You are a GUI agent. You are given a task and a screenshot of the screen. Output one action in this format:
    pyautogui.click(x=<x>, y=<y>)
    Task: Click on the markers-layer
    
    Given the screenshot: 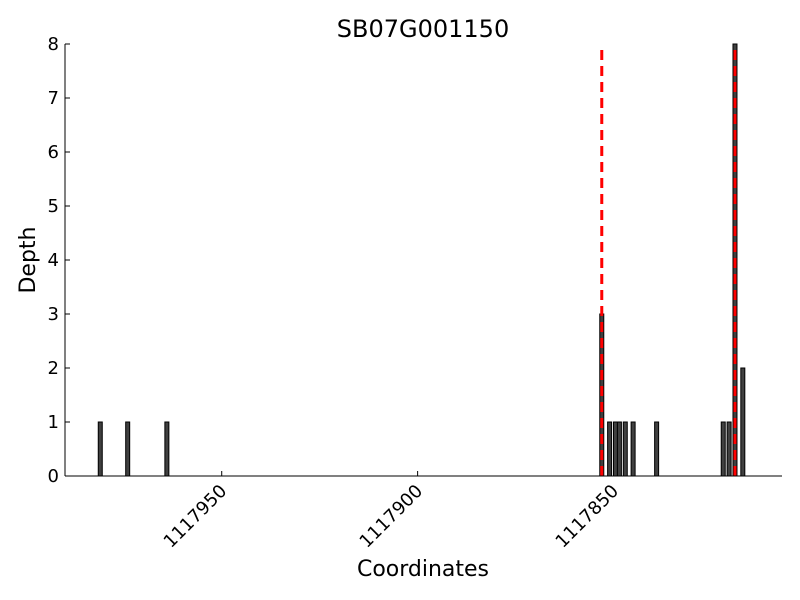 What is the action you would take?
    pyautogui.click(x=668, y=263)
    